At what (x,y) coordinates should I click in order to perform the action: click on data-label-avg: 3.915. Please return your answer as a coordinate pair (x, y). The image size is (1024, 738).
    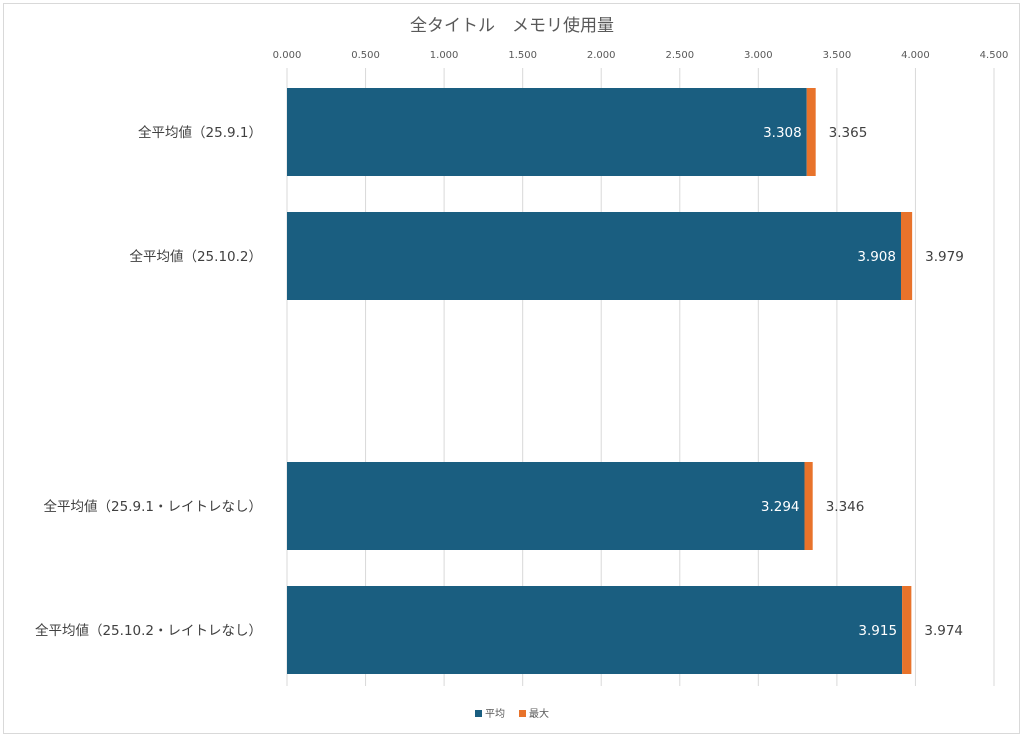
    Looking at the image, I should click on (877, 631).